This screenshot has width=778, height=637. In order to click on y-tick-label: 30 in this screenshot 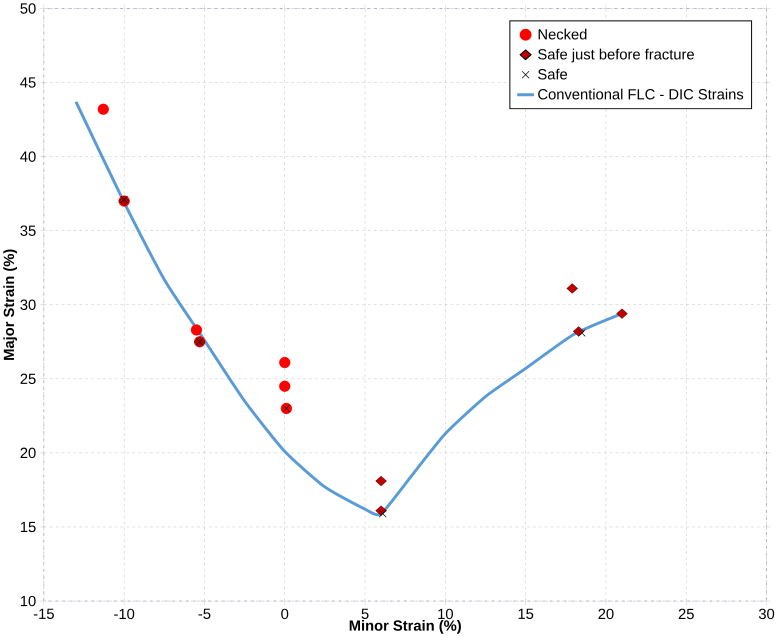, I will do `click(28, 305)`.